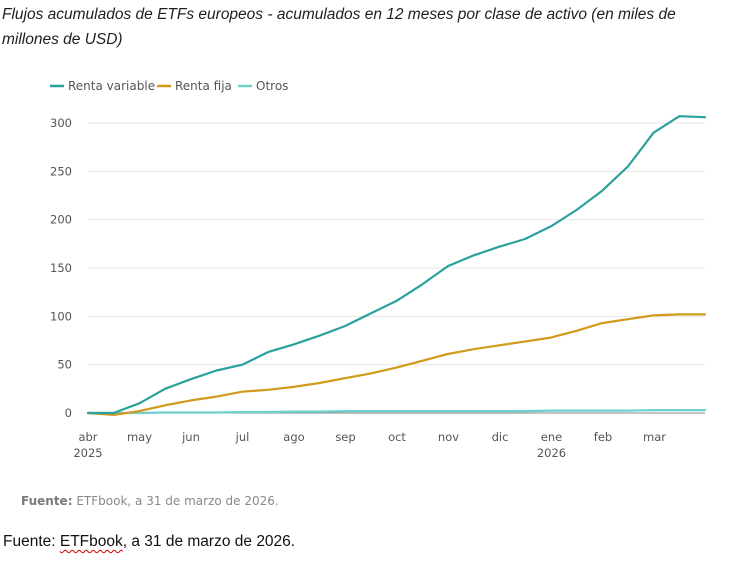 This screenshot has width=737, height=561. I want to click on source-note-chart: Fuente: ETFbook, a 31 de marzo de 2026., so click(150, 501).